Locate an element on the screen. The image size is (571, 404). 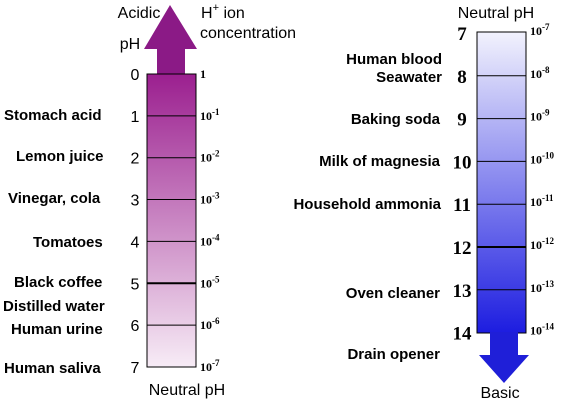
concentration-heading: concentration is located at coordinates (248, 33).